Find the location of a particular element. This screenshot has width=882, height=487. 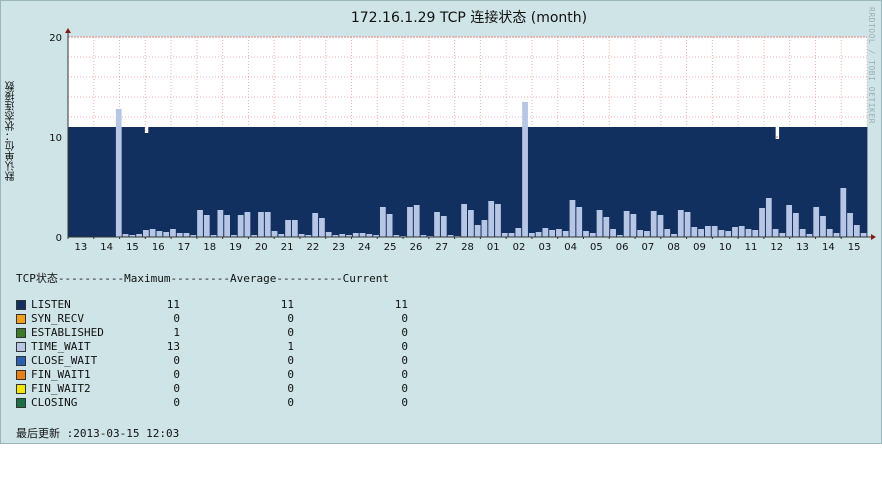

x-tick-label: 12 is located at coordinates (776, 247).